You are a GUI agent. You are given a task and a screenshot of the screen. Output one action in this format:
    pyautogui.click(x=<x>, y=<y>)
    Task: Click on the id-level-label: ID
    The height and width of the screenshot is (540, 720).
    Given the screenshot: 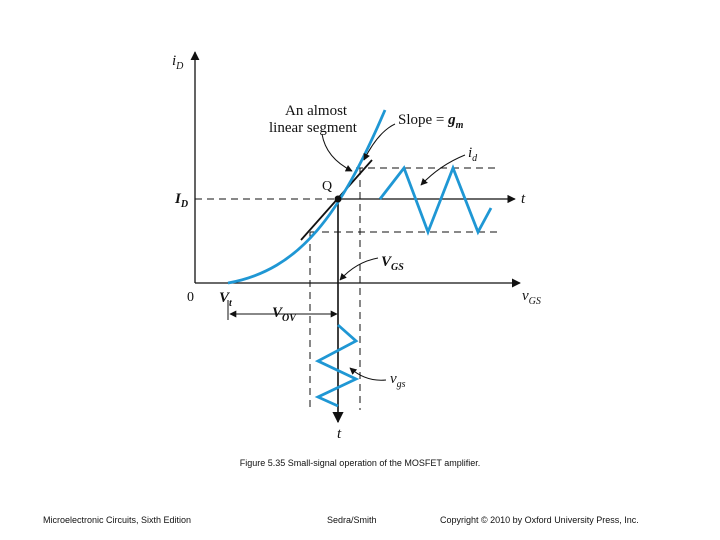 What is the action you would take?
    pyautogui.click(x=181, y=200)
    